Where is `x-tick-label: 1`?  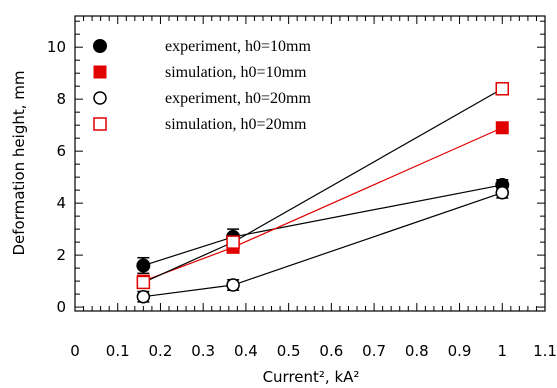 x-tick-label: 1 is located at coordinates (502, 351).